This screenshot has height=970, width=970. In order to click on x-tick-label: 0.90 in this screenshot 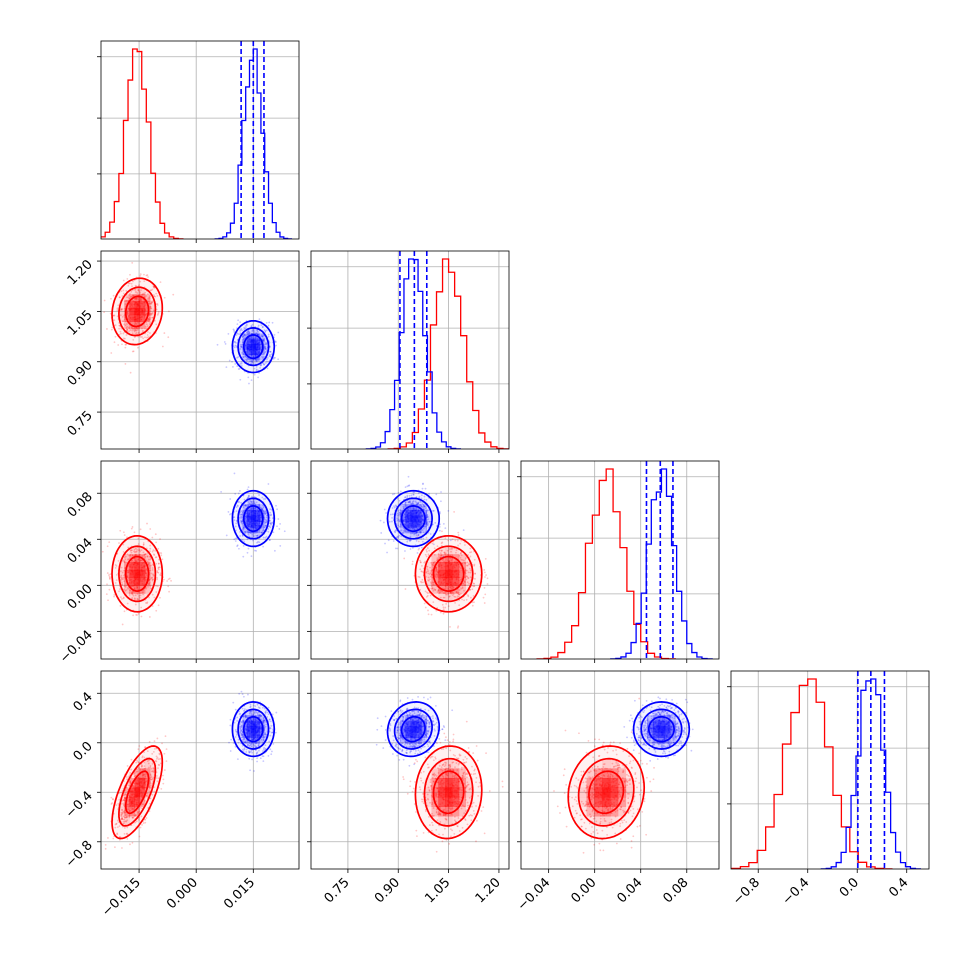, I will do `click(387, 890)`.